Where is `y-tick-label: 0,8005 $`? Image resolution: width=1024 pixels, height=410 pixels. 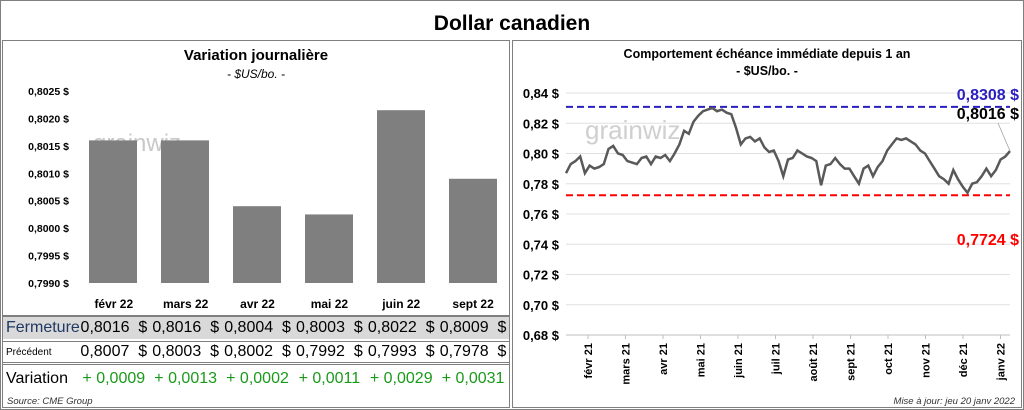 y-tick-label: 0,8005 $ is located at coordinates (48, 202).